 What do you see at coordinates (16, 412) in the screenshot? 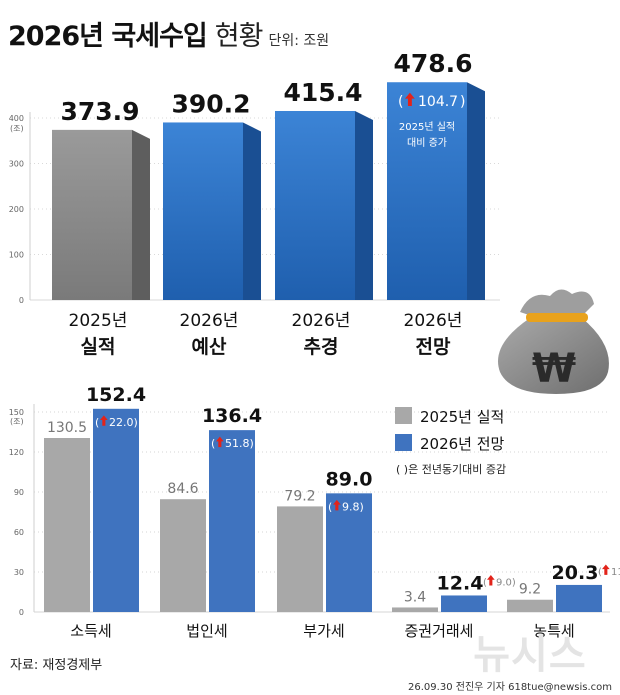
I see `bottom-y-tick-150: 150` at bounding box center [16, 412].